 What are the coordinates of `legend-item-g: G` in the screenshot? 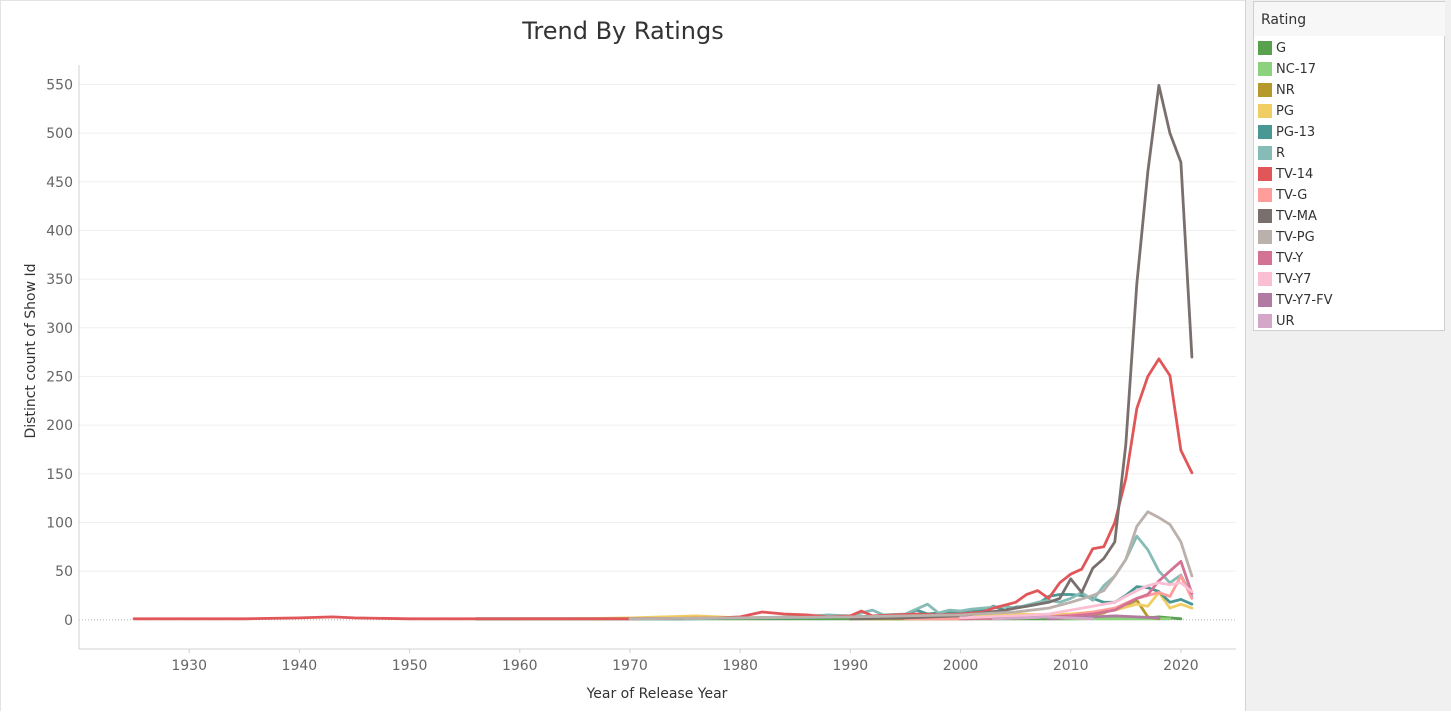 It's located at (1349, 48).